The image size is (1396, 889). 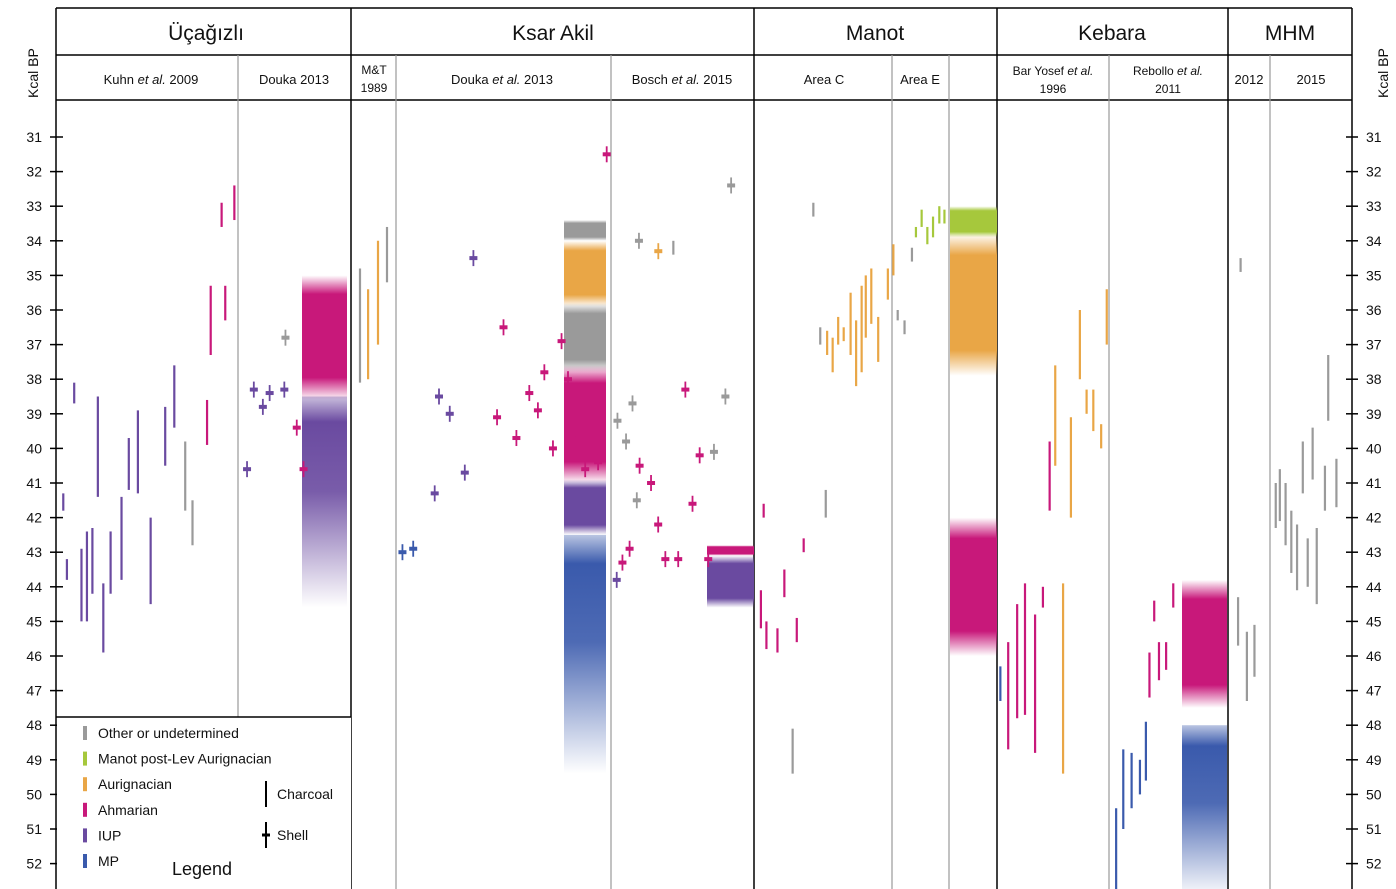 What do you see at coordinates (1290, 33) in the screenshot?
I see `site-header: MHM` at bounding box center [1290, 33].